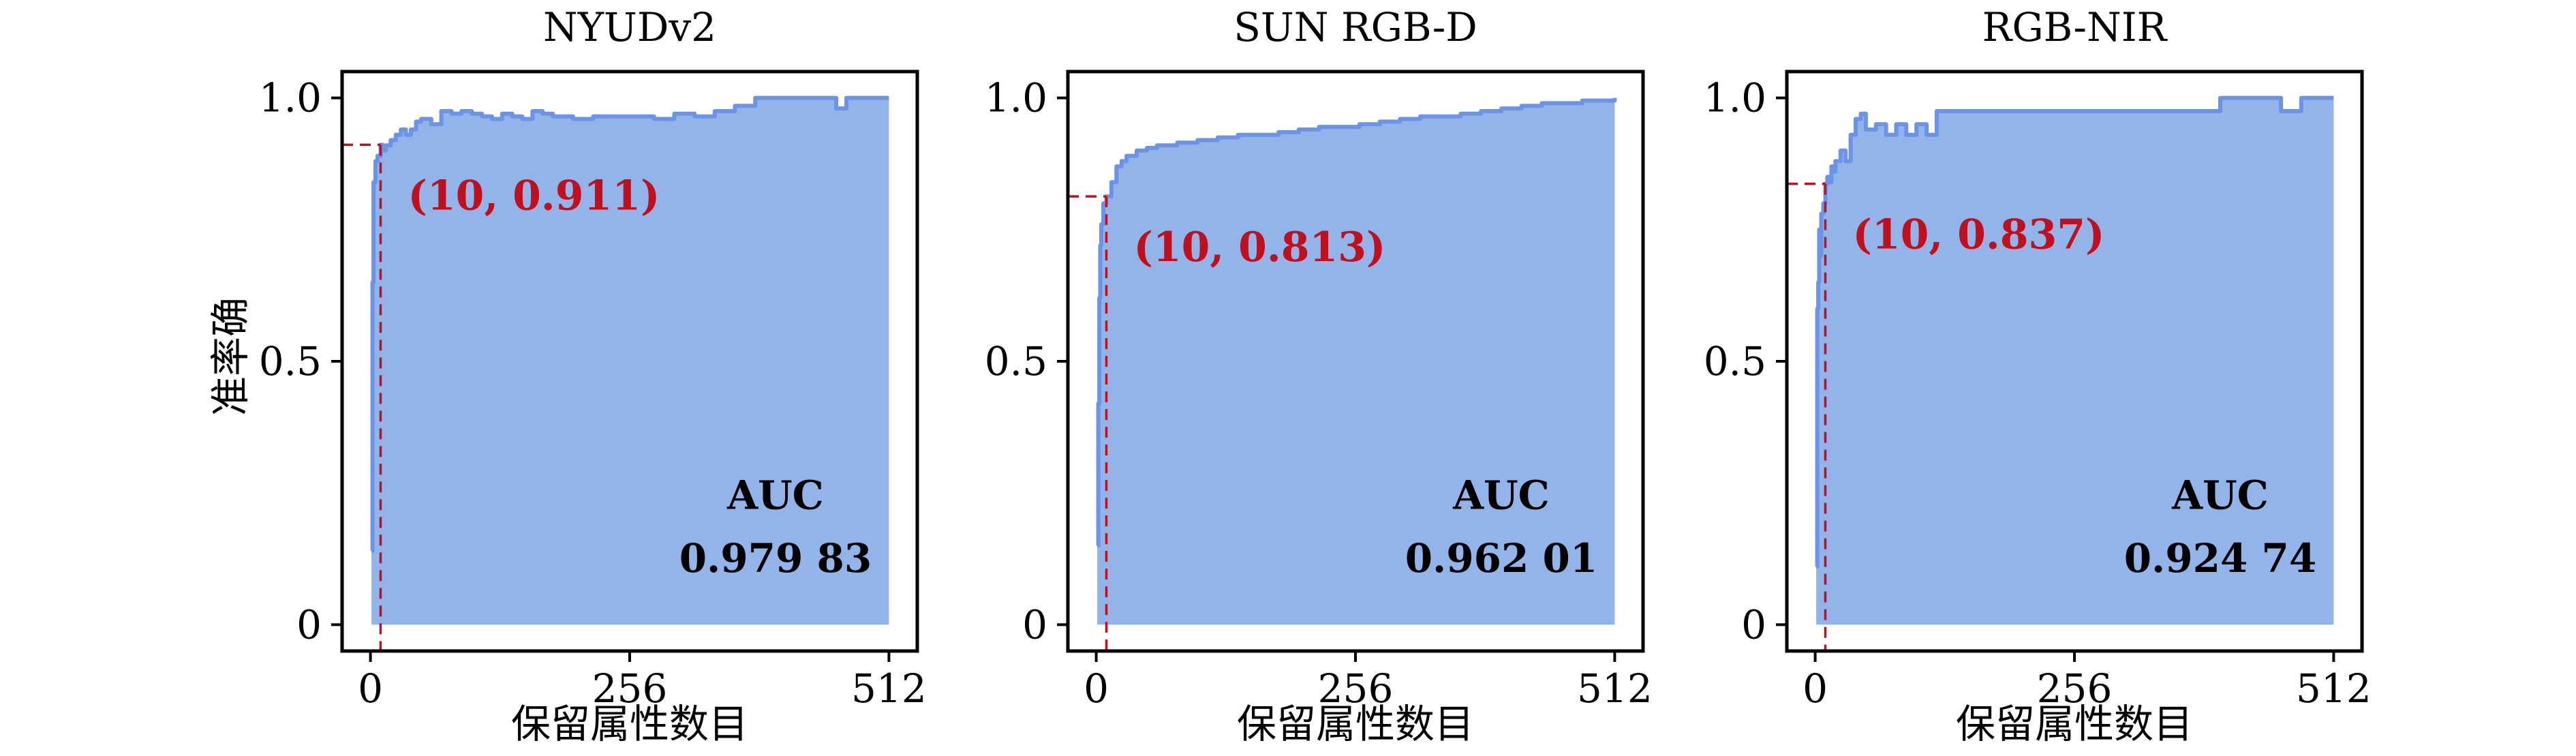 This screenshot has width=2576, height=756. What do you see at coordinates (230, 356) in the screenshot?
I see `y-axis-label: 准率确` at bounding box center [230, 356].